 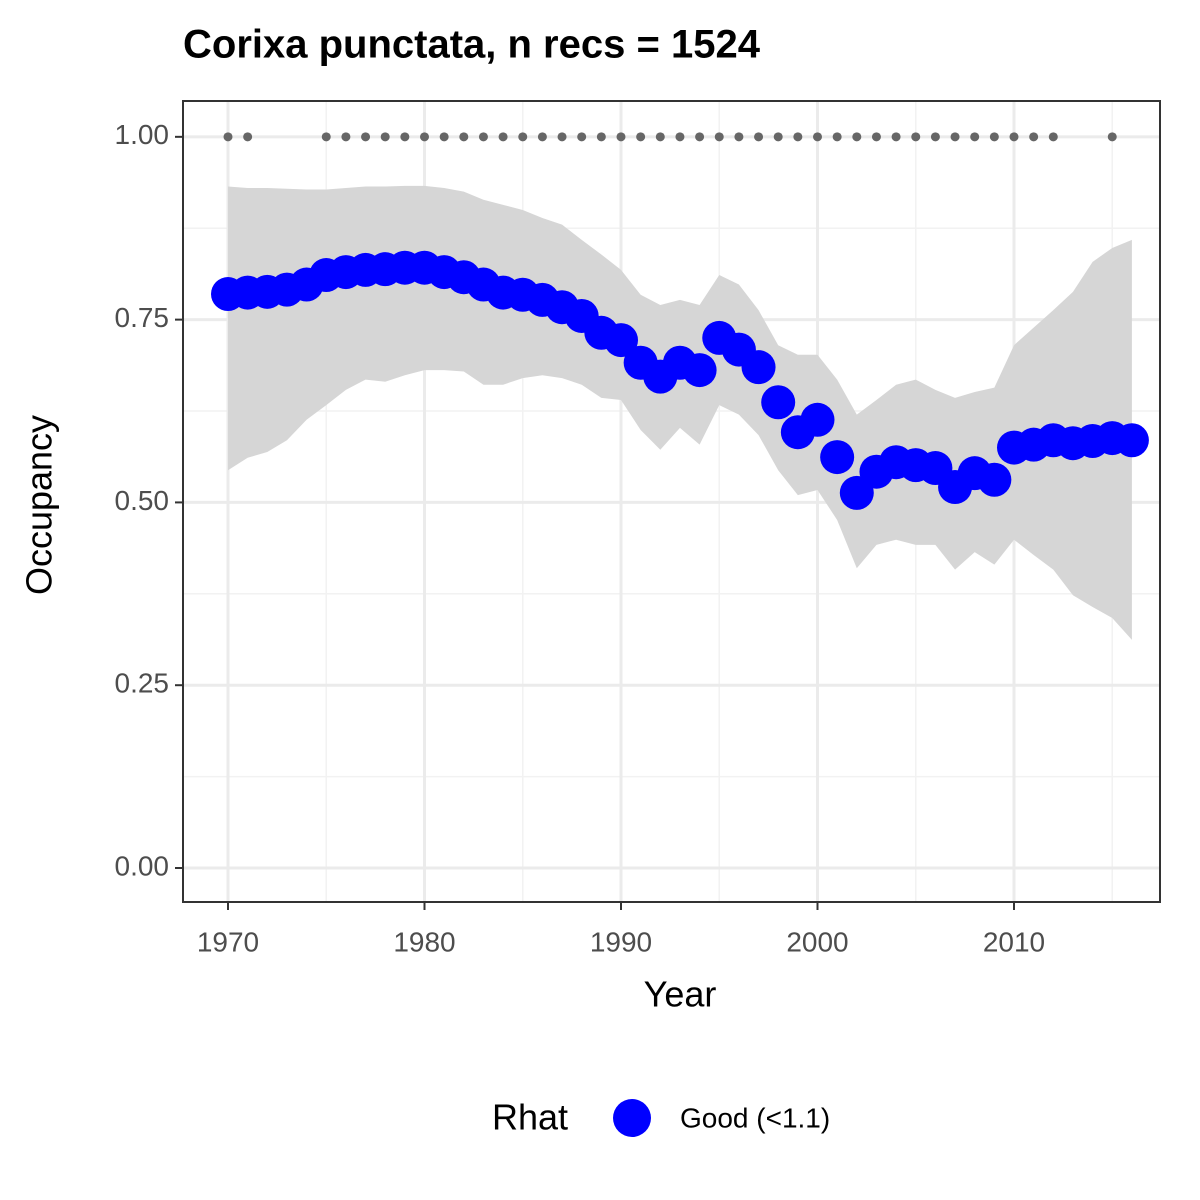 What do you see at coordinates (142, 683) in the screenshot?
I see `y-tick-label: 0.25` at bounding box center [142, 683].